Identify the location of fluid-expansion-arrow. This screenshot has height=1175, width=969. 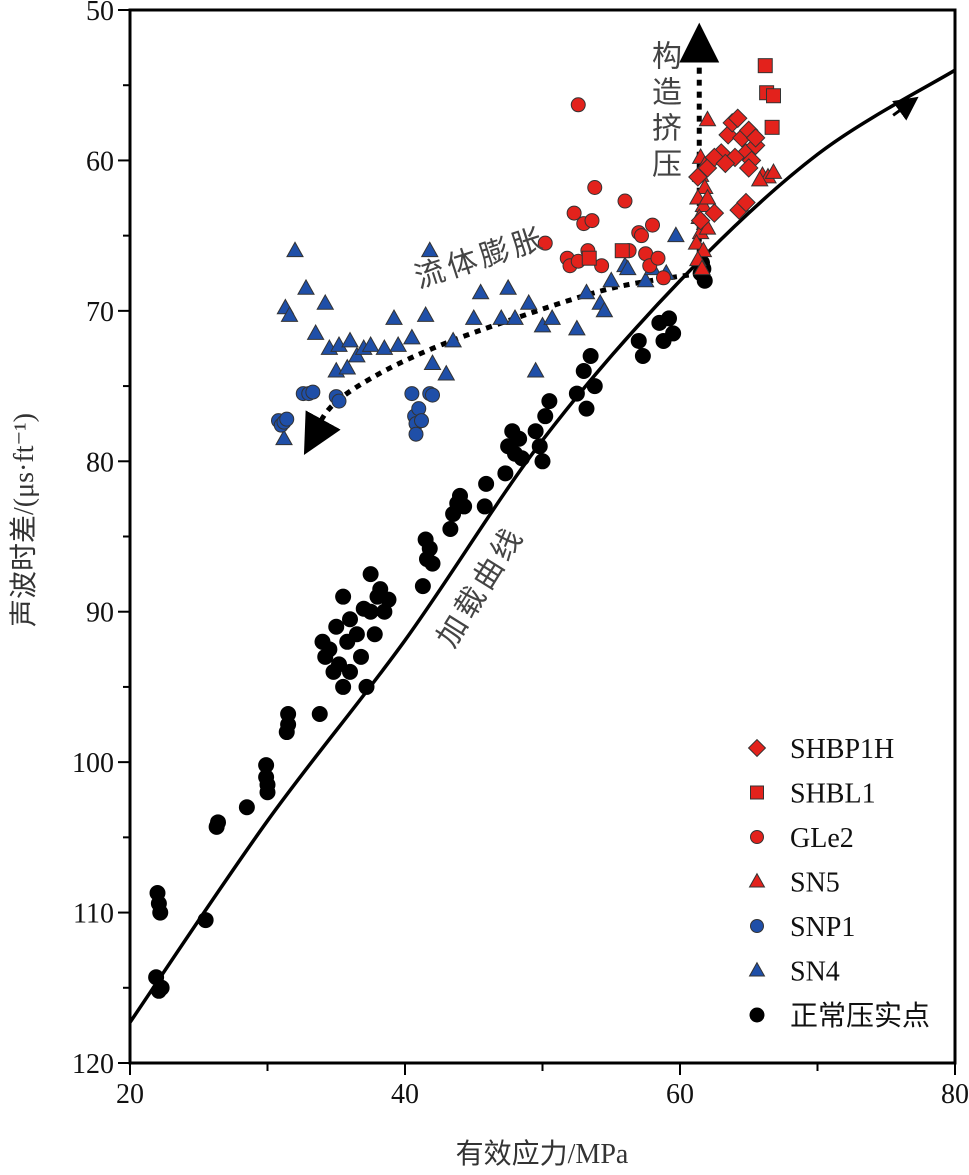
(502, 363).